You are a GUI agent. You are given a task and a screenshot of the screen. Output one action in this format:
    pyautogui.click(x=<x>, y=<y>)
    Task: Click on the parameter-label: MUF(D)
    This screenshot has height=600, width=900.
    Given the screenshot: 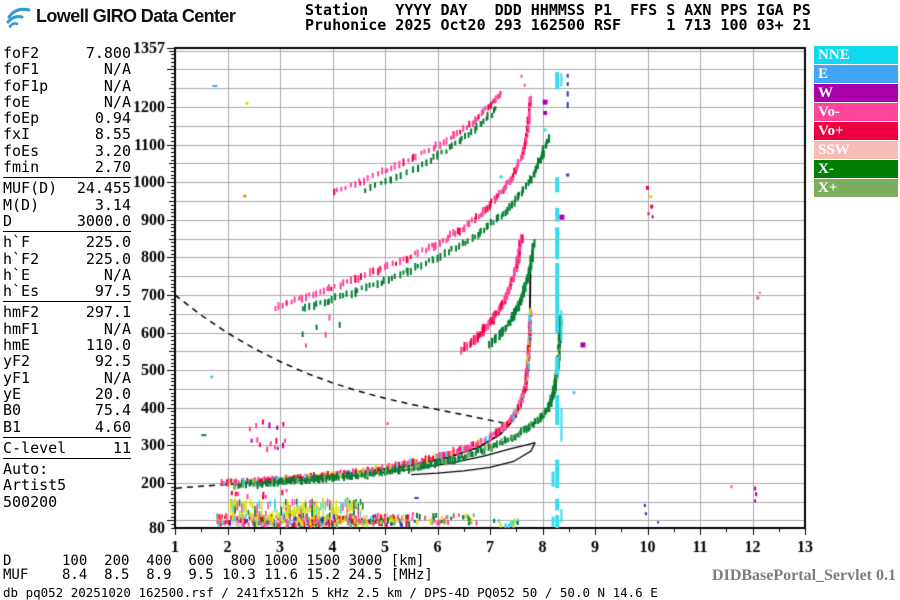 What is the action you would take?
    pyautogui.click(x=30, y=188)
    